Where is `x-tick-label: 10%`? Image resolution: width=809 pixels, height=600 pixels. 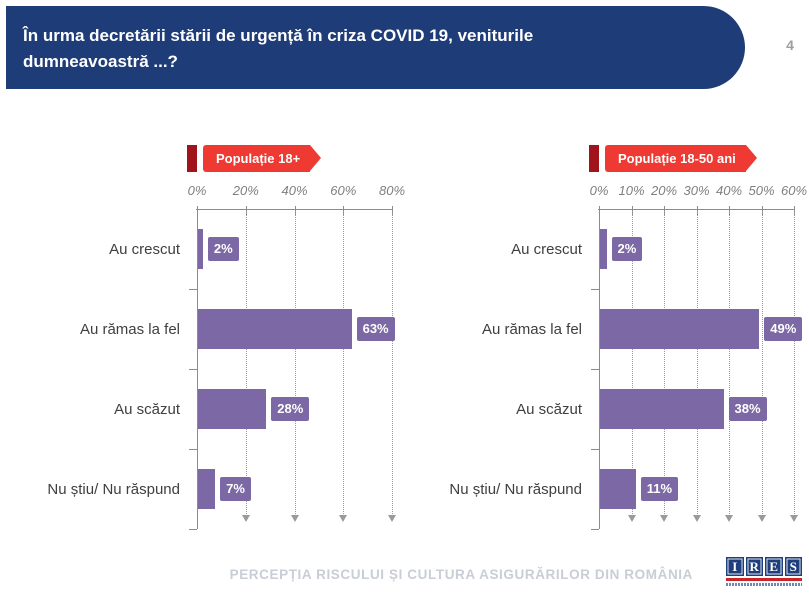 x-tick-label: 10% is located at coordinates (631, 190).